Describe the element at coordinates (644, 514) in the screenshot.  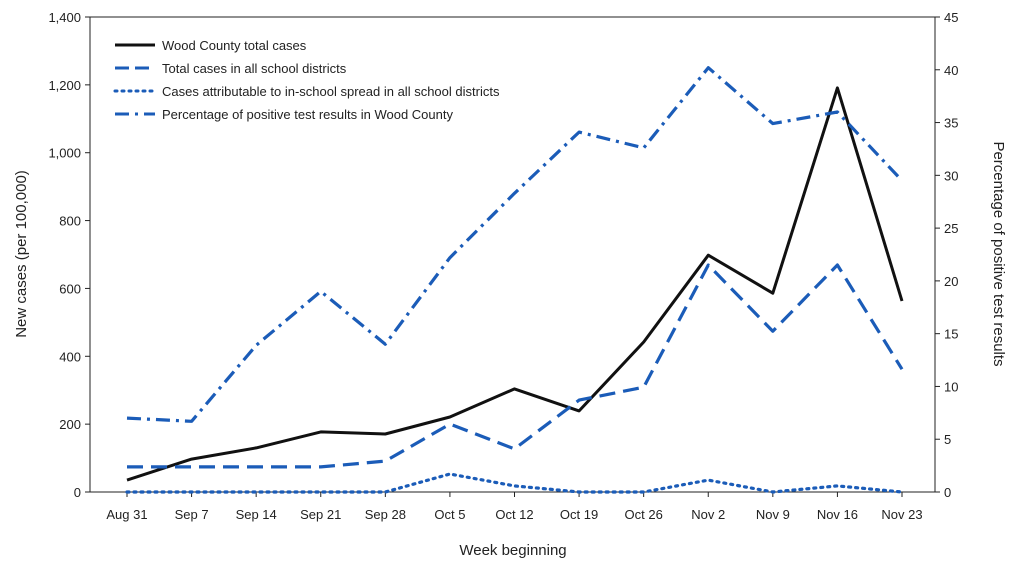
I see `x-tick-label: Oct 26` at that location.